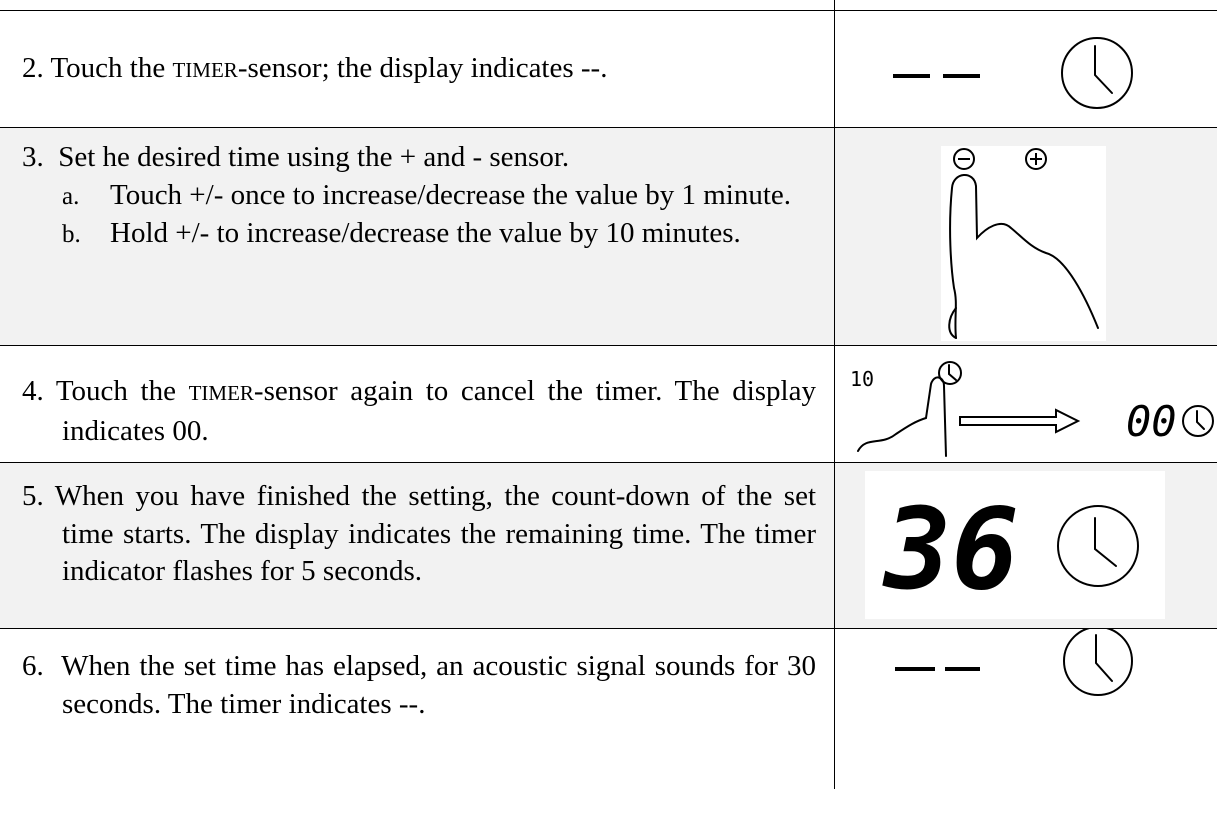  I want to click on display-text: 36, so click(950, 550).